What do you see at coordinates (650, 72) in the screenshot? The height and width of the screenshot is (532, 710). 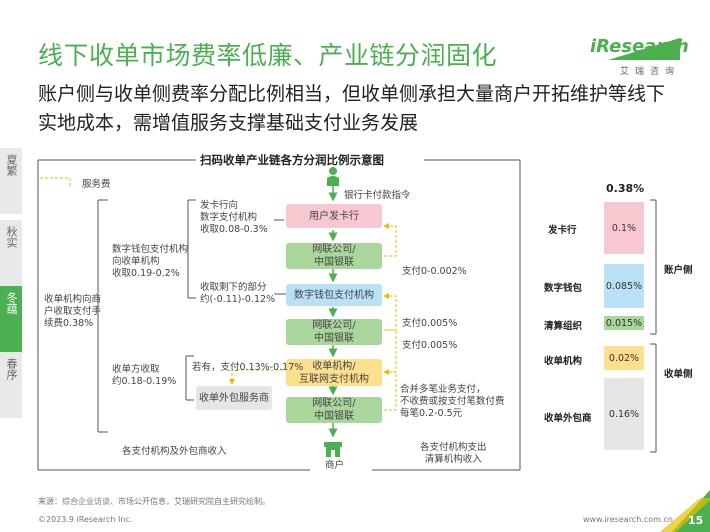 I see `logo-cn: 艾瑞咨询` at bounding box center [650, 72].